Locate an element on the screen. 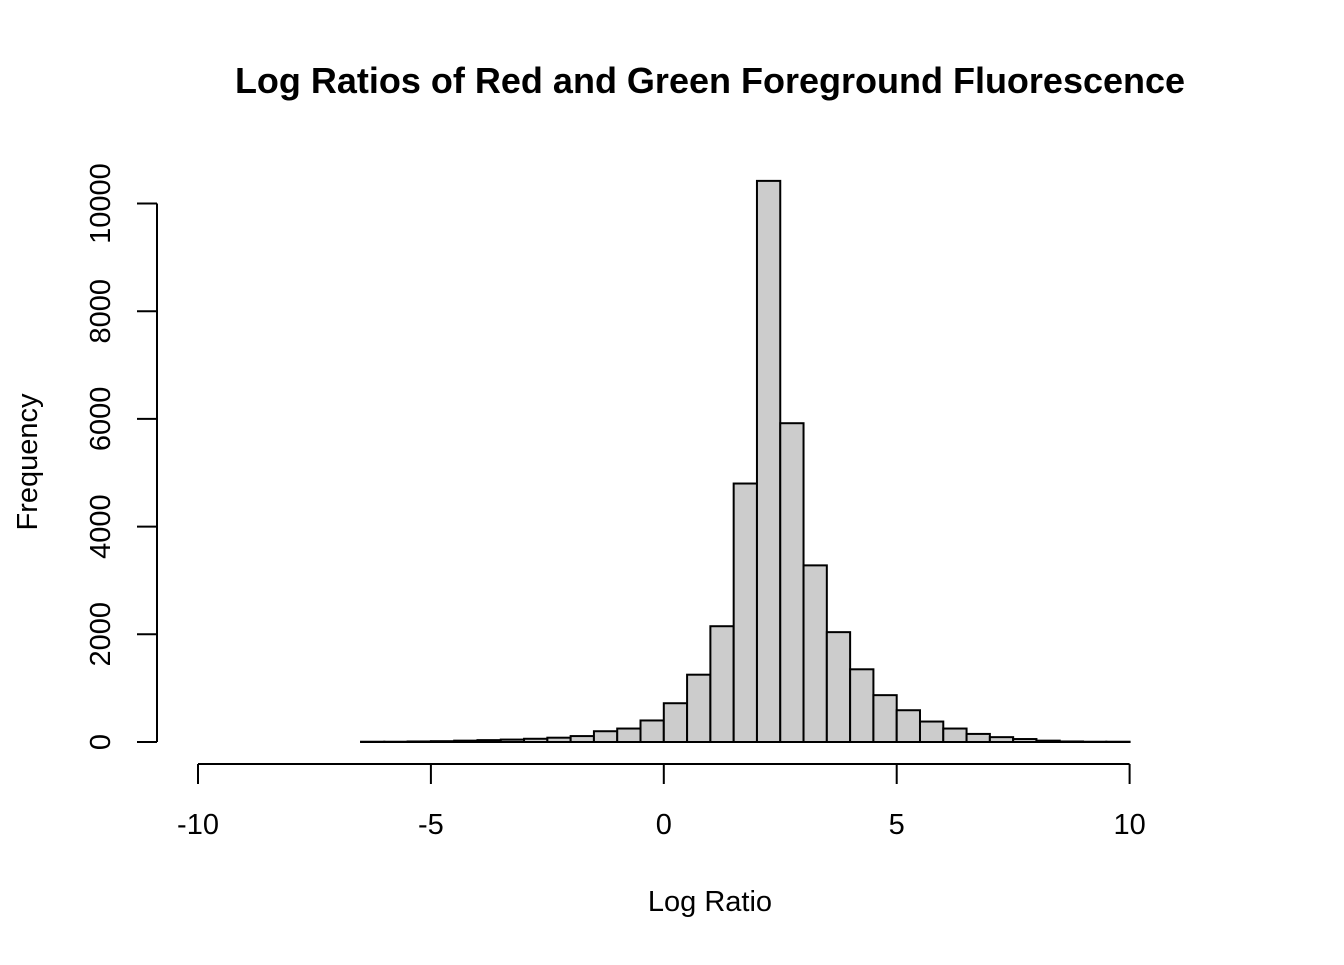 The height and width of the screenshot is (965, 1344). x-tick-label: 5 is located at coordinates (897, 825).